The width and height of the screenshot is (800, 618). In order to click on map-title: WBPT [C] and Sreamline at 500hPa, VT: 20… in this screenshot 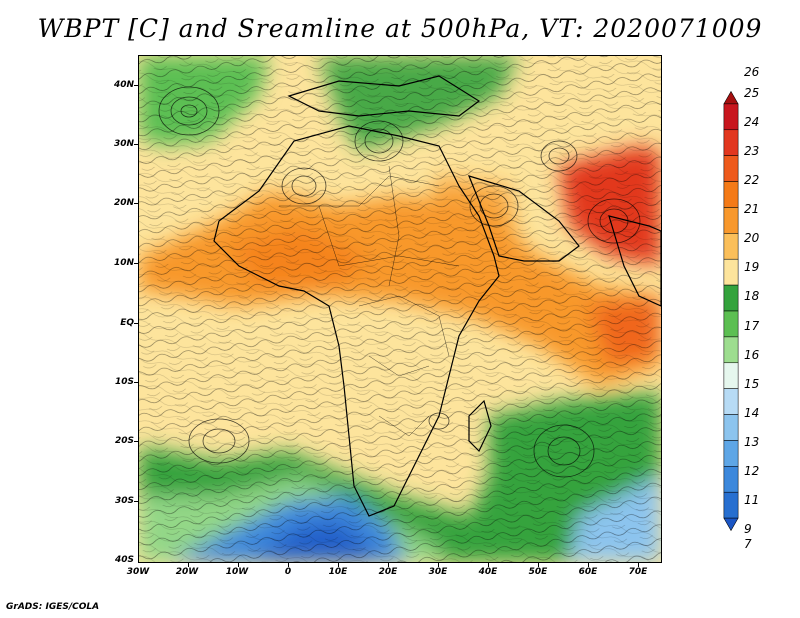, I will do `click(400, 28)`.